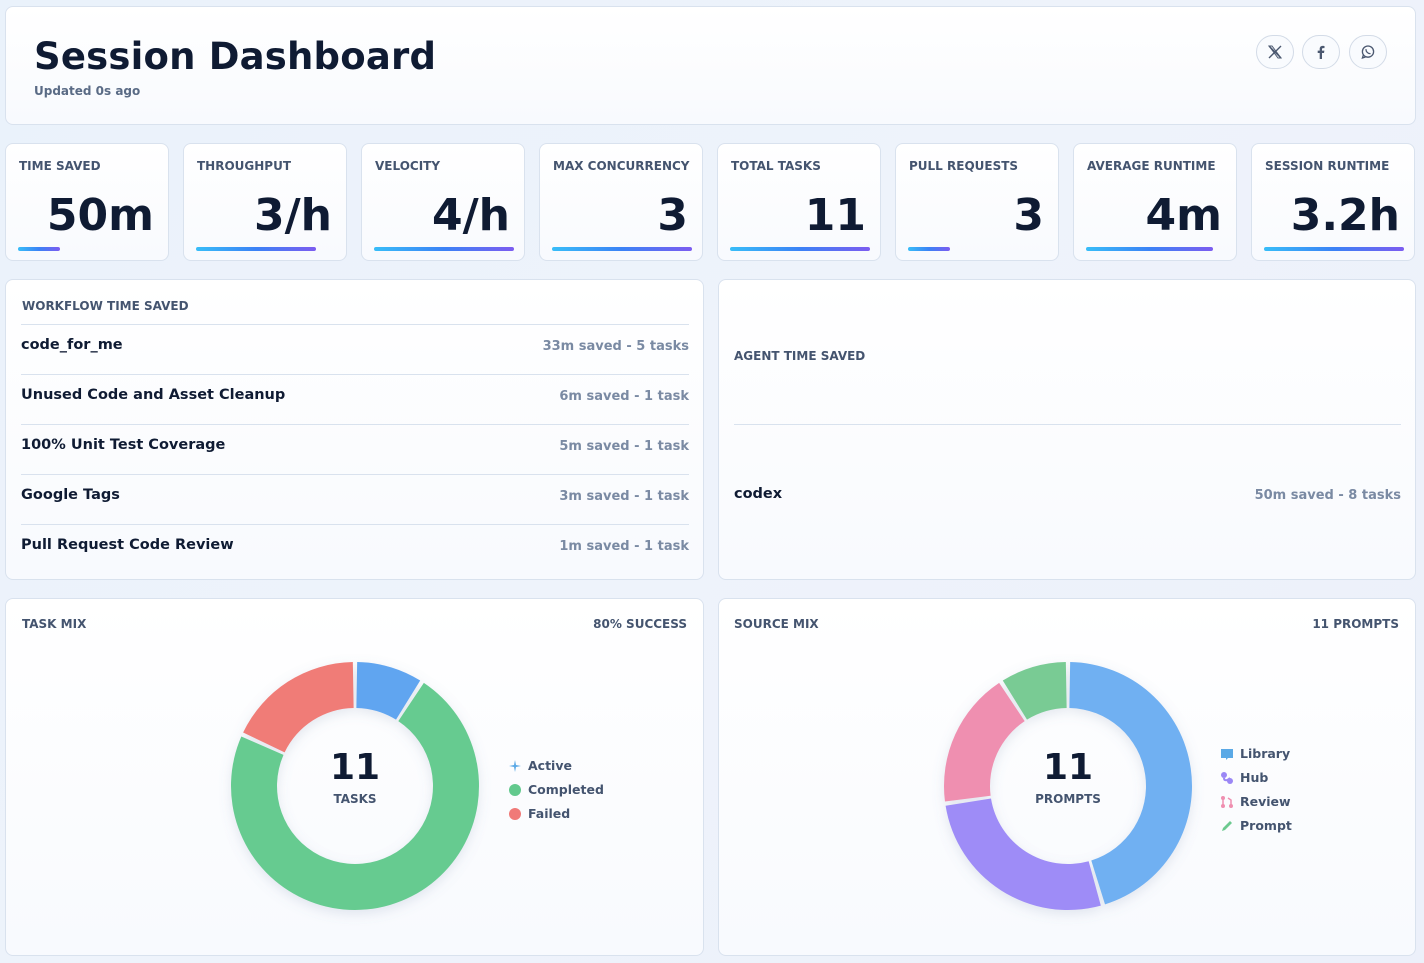  What do you see at coordinates (388, 691) in the screenshot?
I see `task-slice-active` at bounding box center [388, 691].